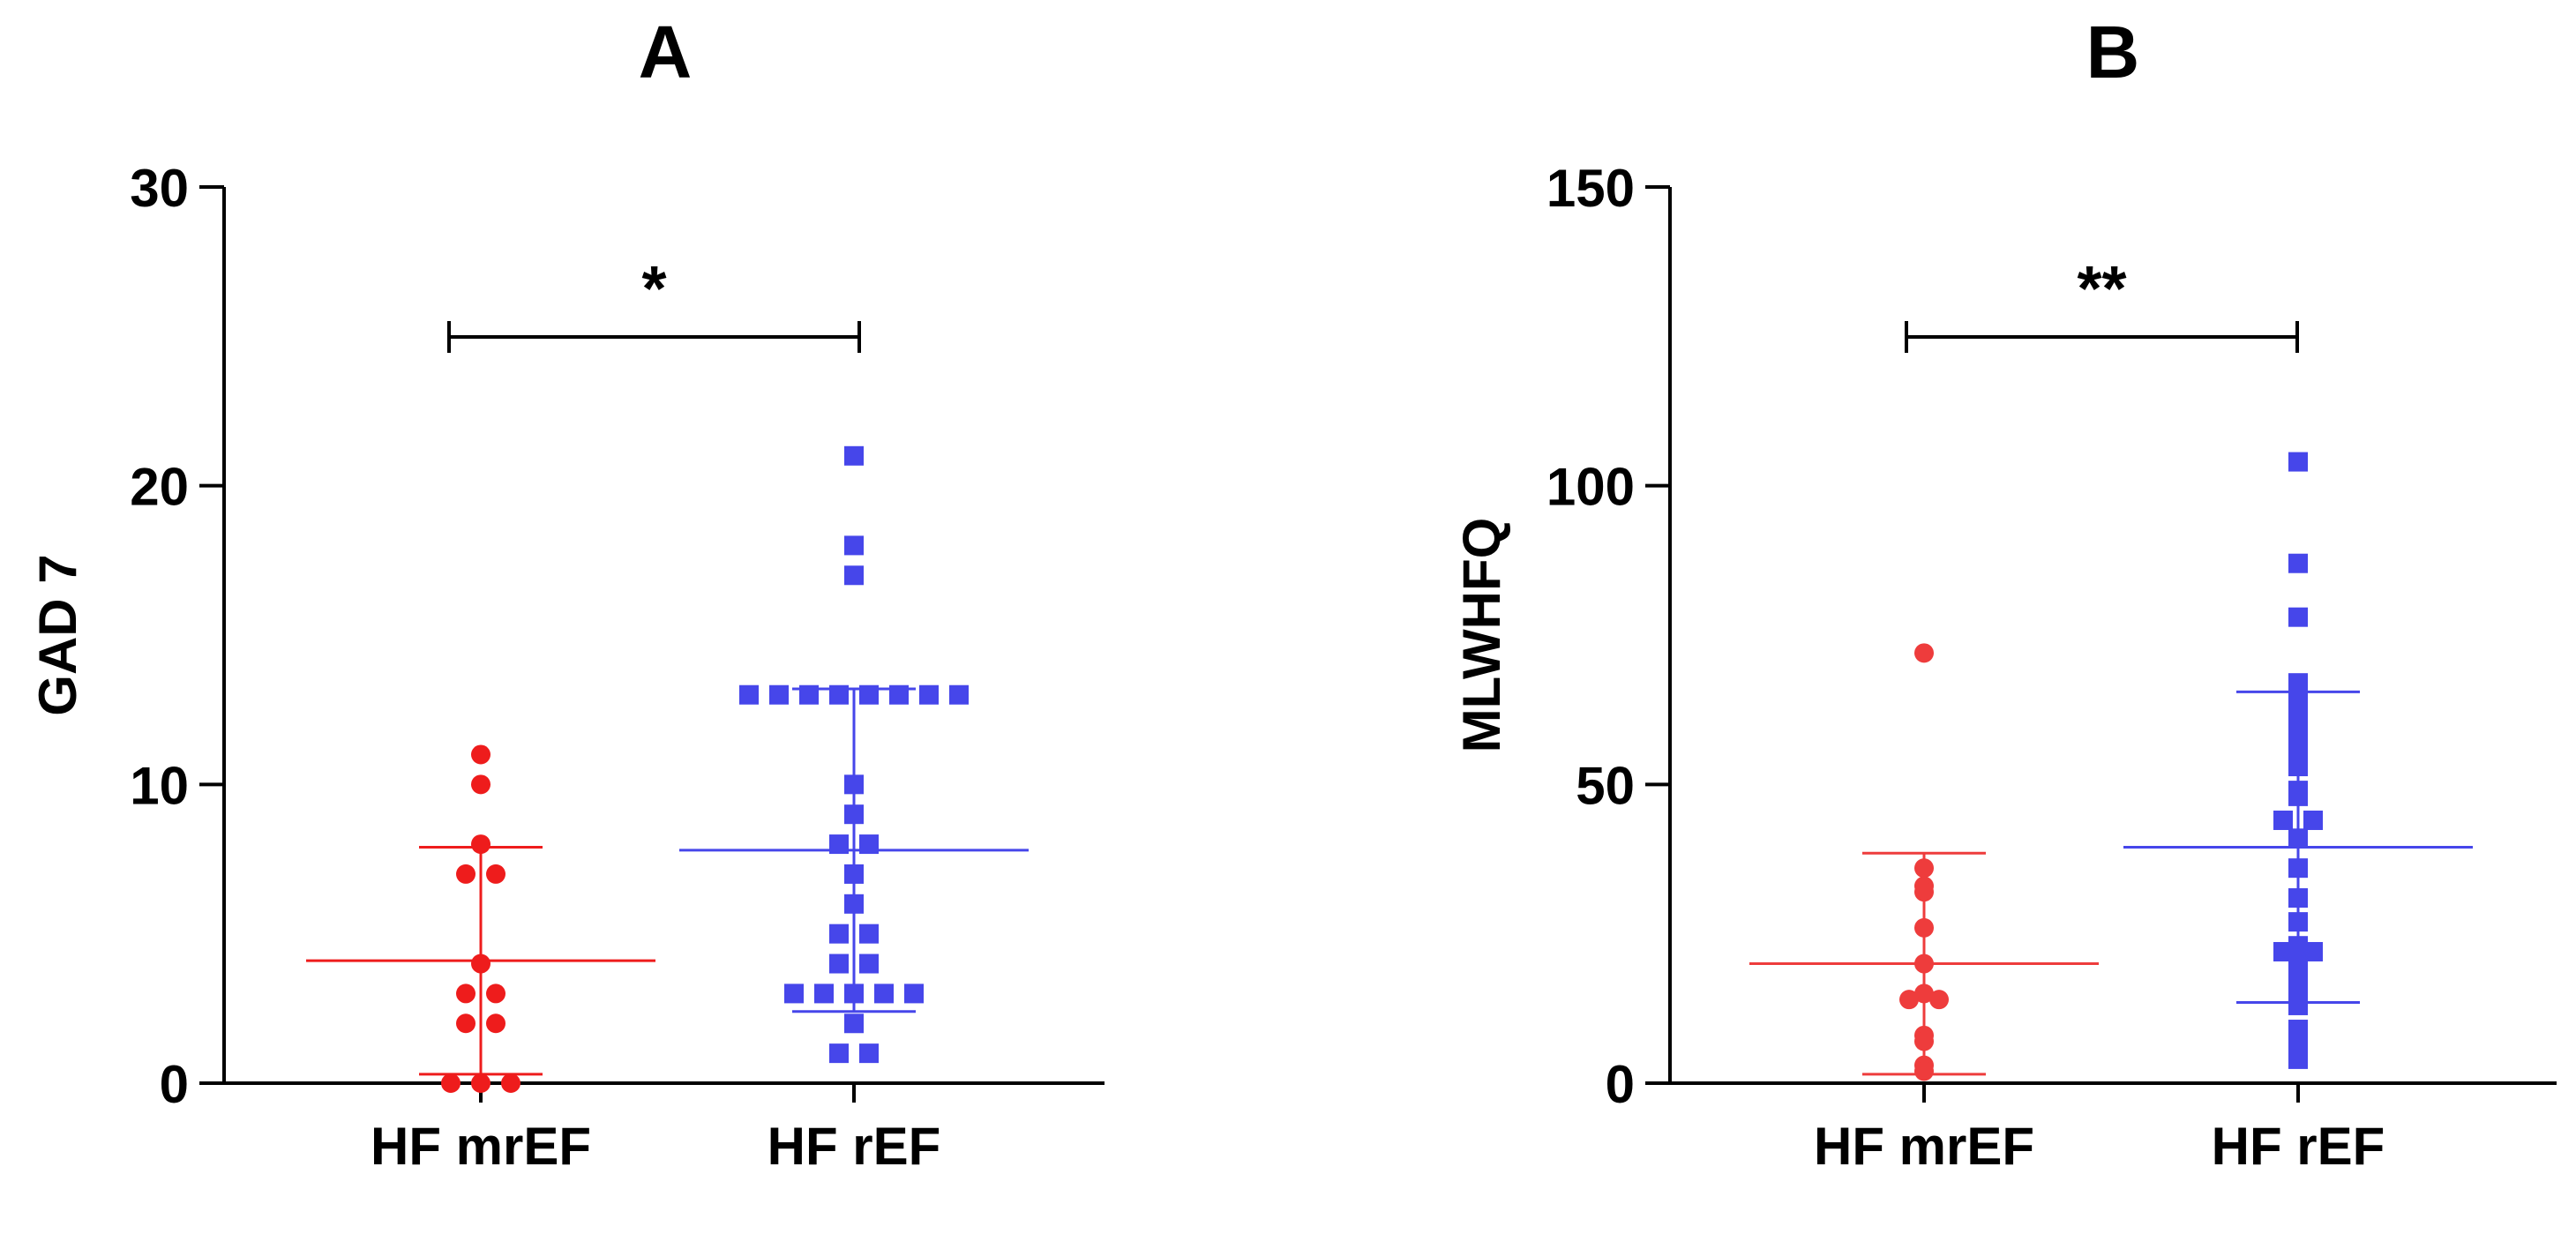  I want to click on significance-label: *, so click(654, 290).